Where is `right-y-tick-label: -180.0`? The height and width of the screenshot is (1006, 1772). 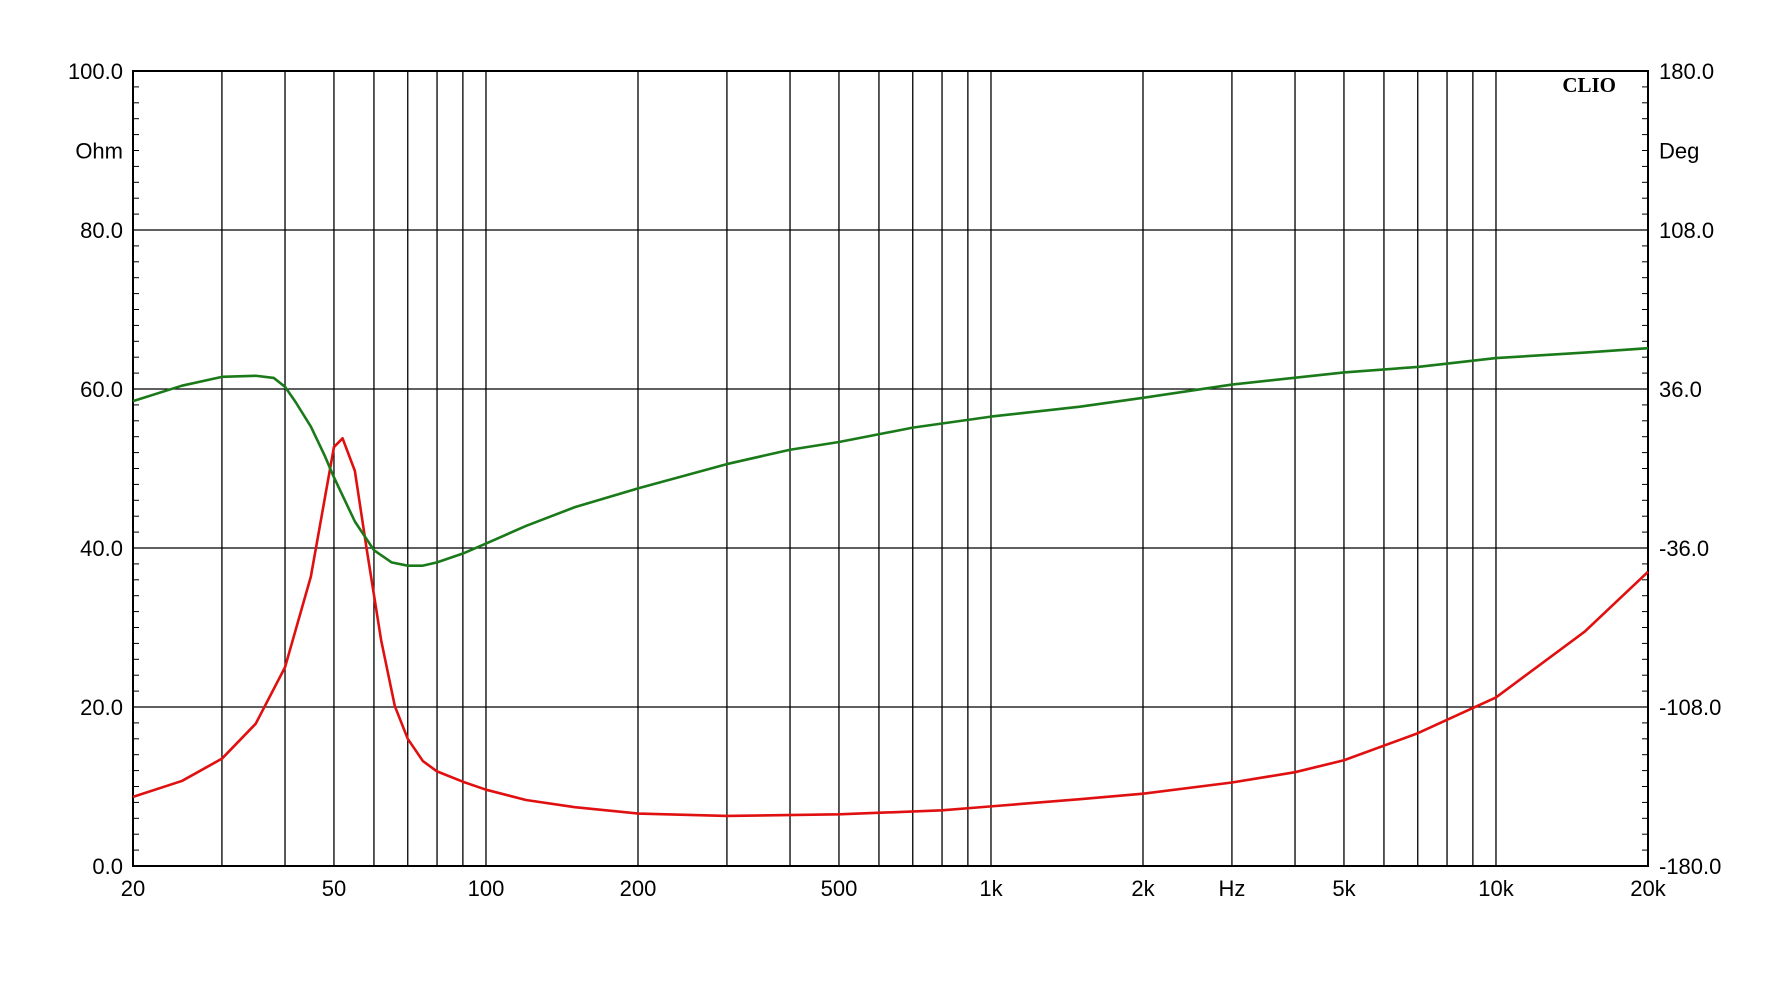
right-y-tick-label: -180.0 is located at coordinates (1690, 866).